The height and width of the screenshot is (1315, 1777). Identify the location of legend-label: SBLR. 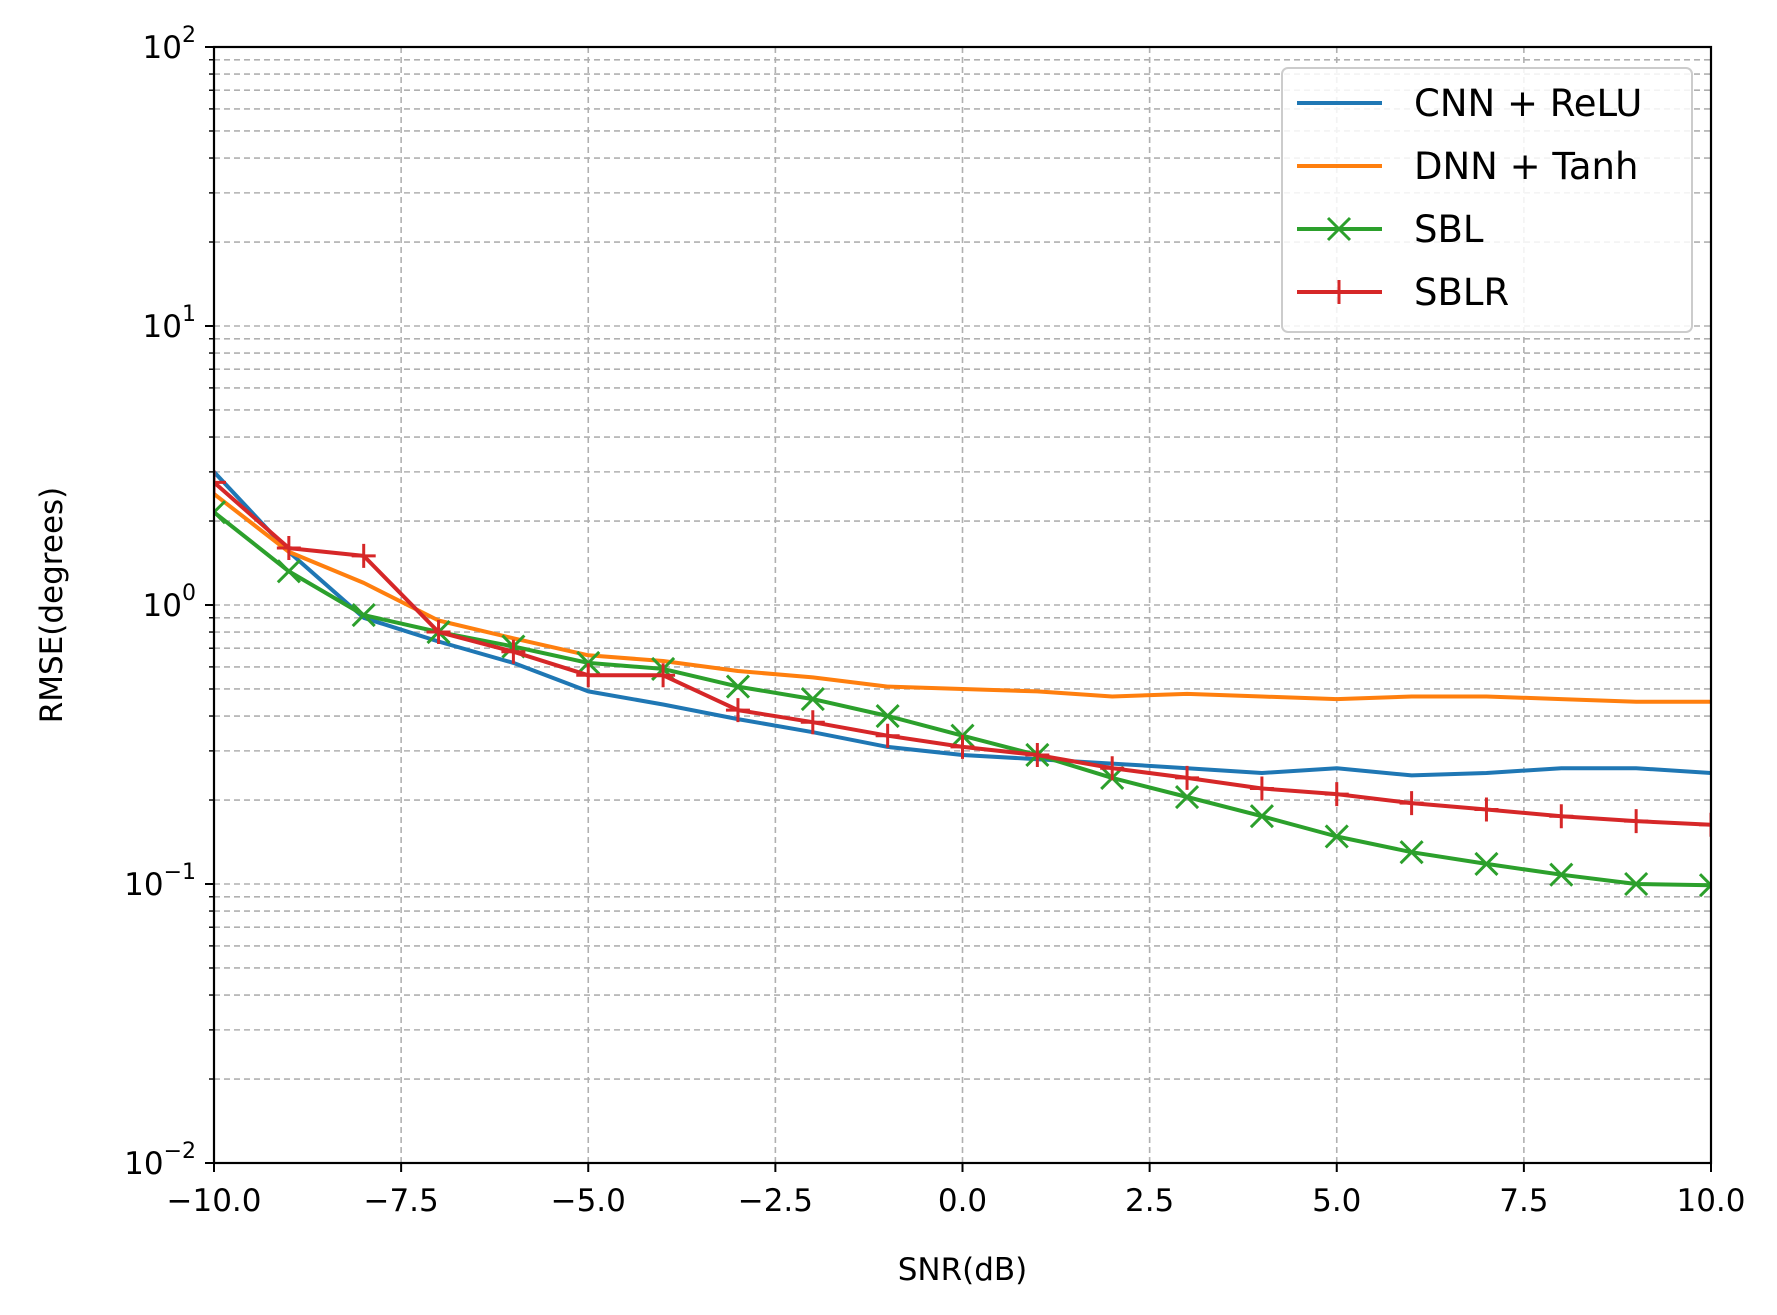
(1461, 292).